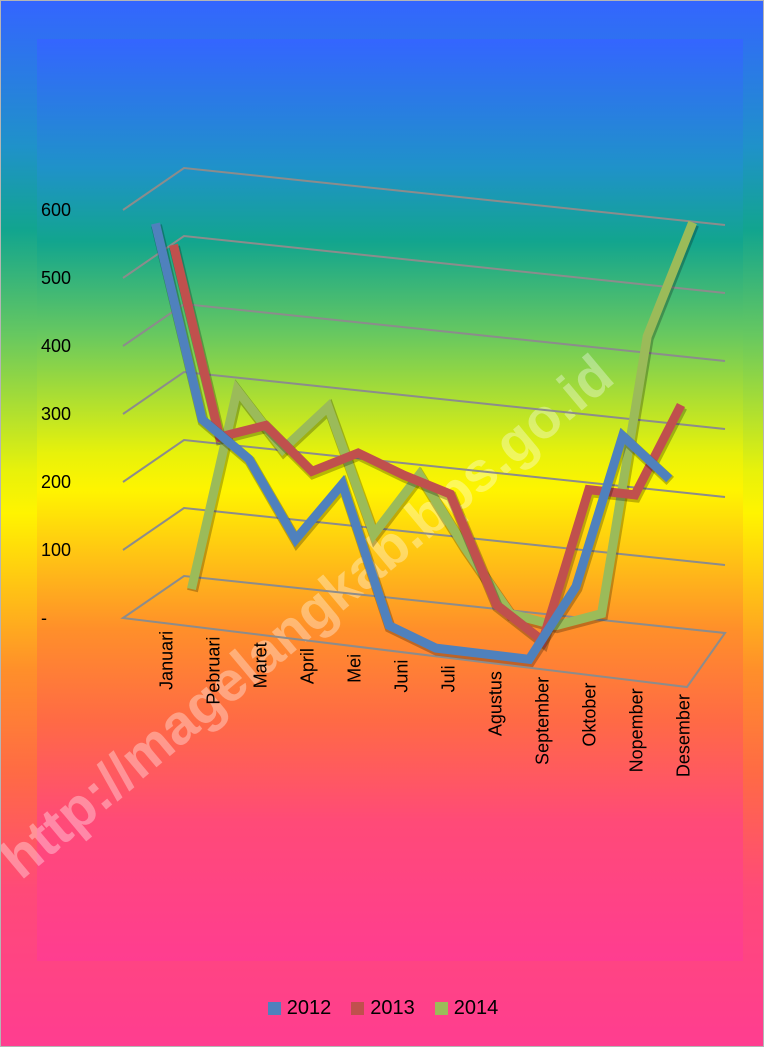 The width and height of the screenshot is (764, 1047). What do you see at coordinates (496, 703) in the screenshot?
I see `x-tick-label: Agustus` at bounding box center [496, 703].